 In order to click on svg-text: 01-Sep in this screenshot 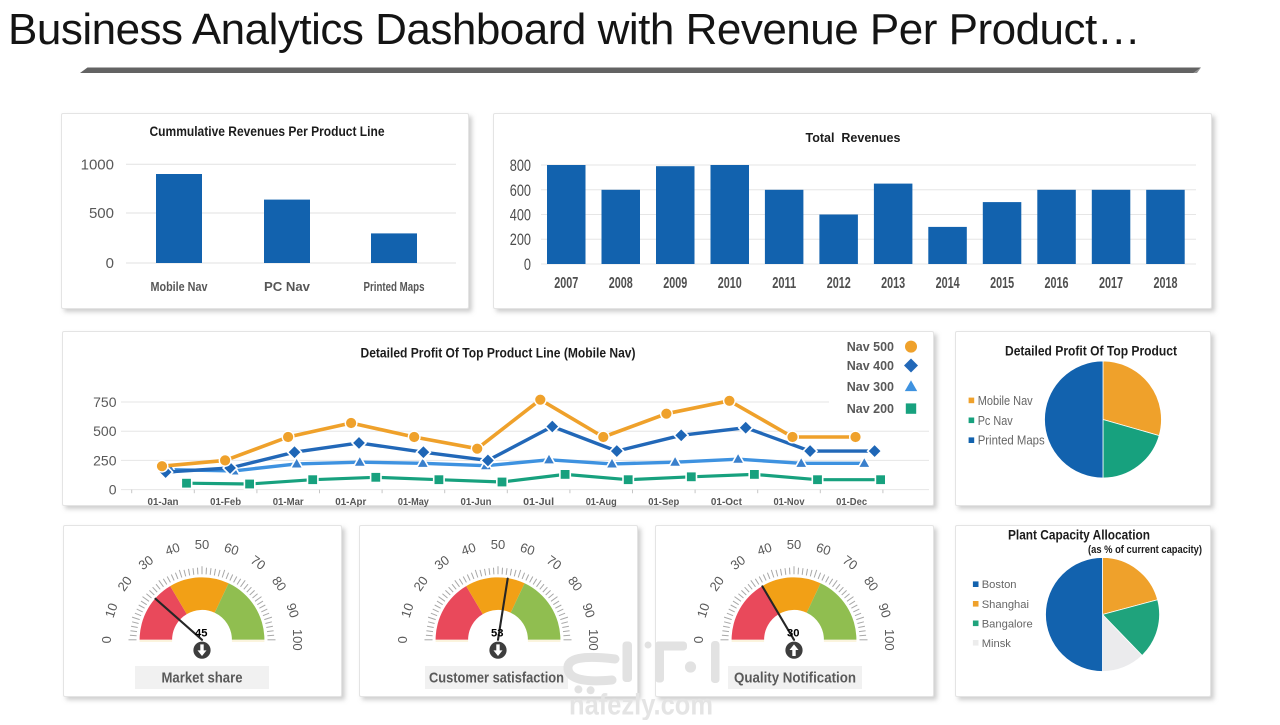, I will do `click(663, 501)`.